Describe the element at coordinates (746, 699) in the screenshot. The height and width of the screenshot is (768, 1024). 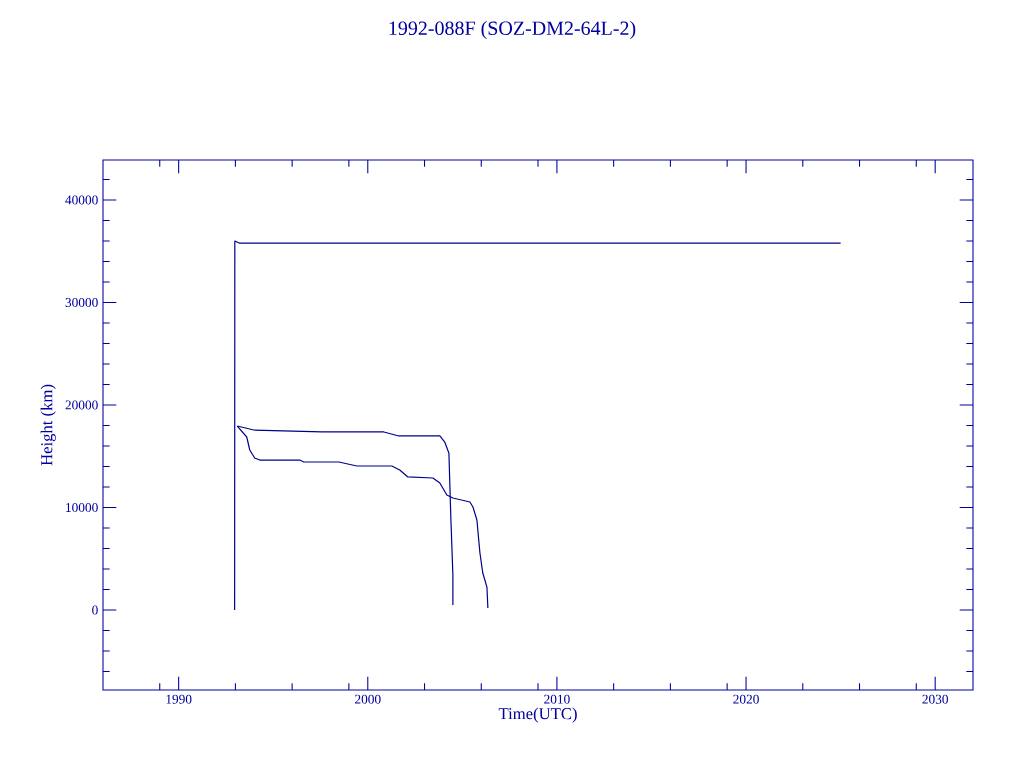
I see `x-tick-label: 2020` at that location.